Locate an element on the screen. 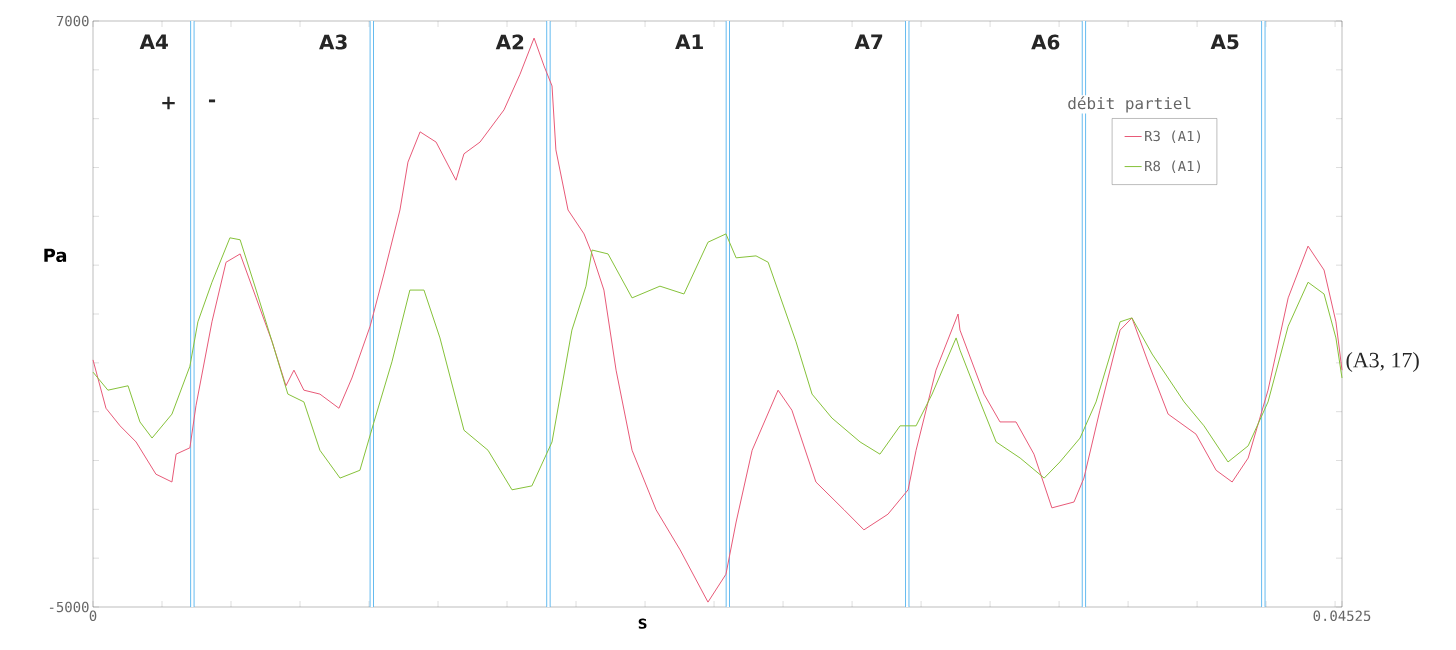 The width and height of the screenshot is (1456, 650). legend-label: R3 (A1) is located at coordinates (1172, 136).